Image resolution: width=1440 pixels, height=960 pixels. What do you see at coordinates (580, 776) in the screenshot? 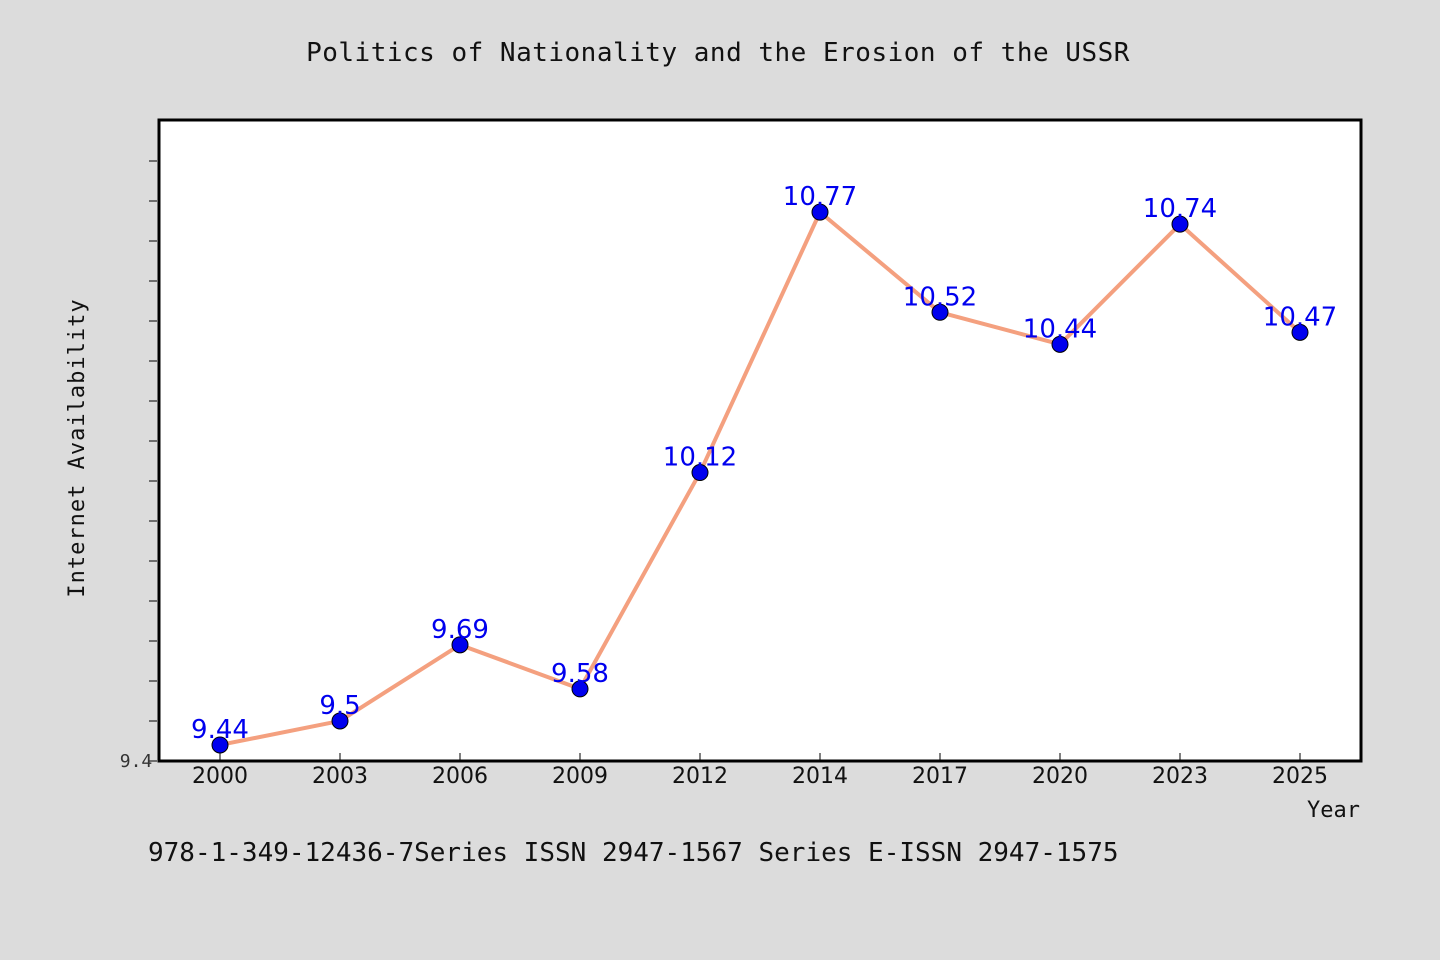
I see `x-tick-label-2009: 2009` at bounding box center [580, 776].